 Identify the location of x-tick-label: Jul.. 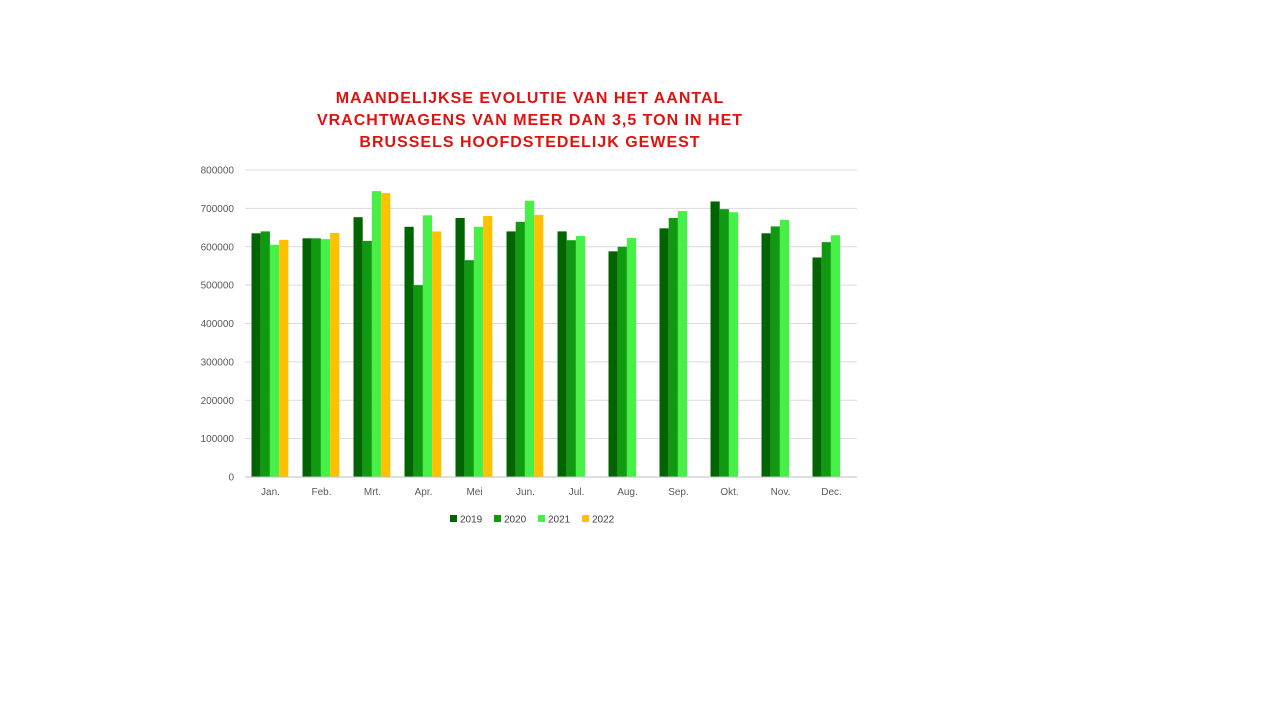
(577, 492).